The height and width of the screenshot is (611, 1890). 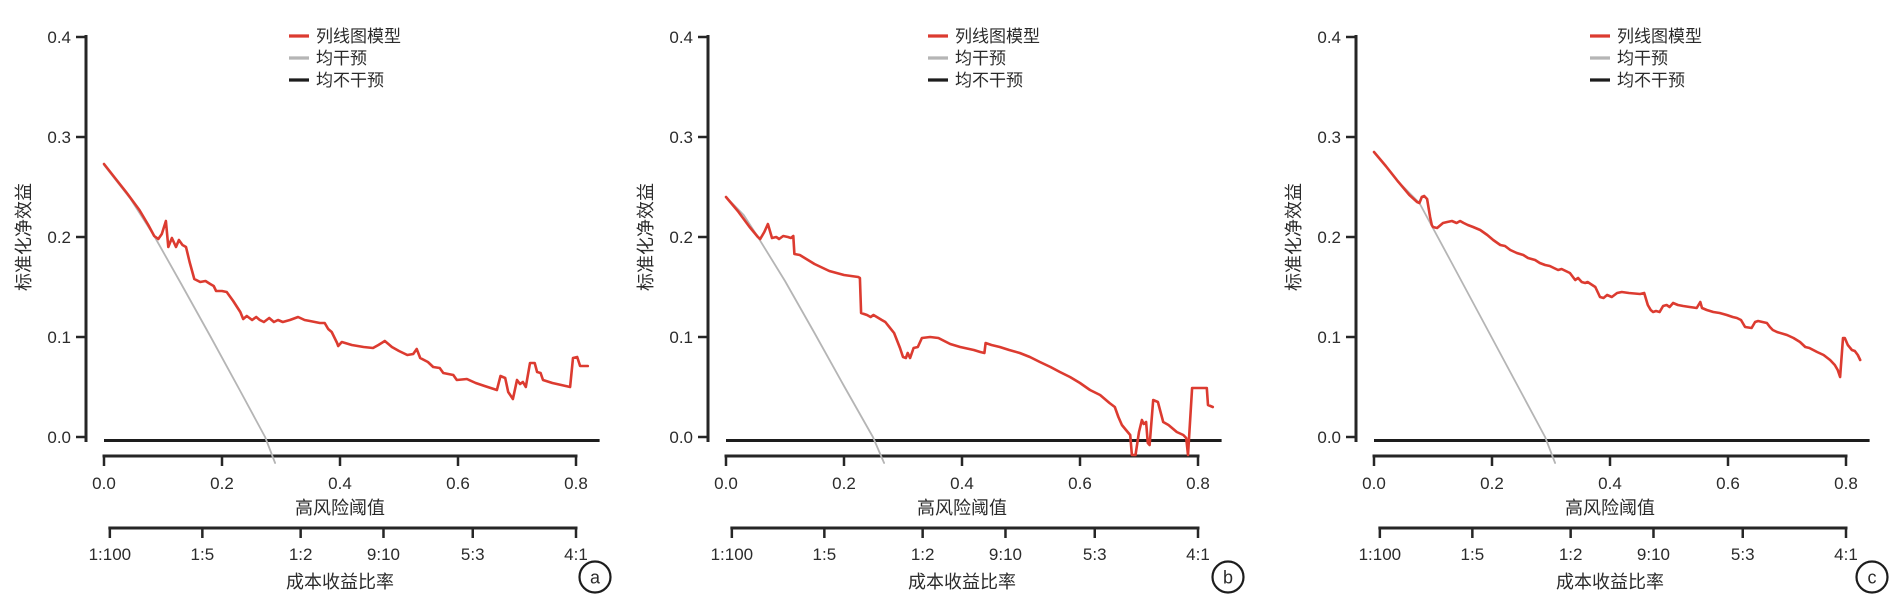 I want to click on panel-tag-letter: a, so click(x=595, y=578).